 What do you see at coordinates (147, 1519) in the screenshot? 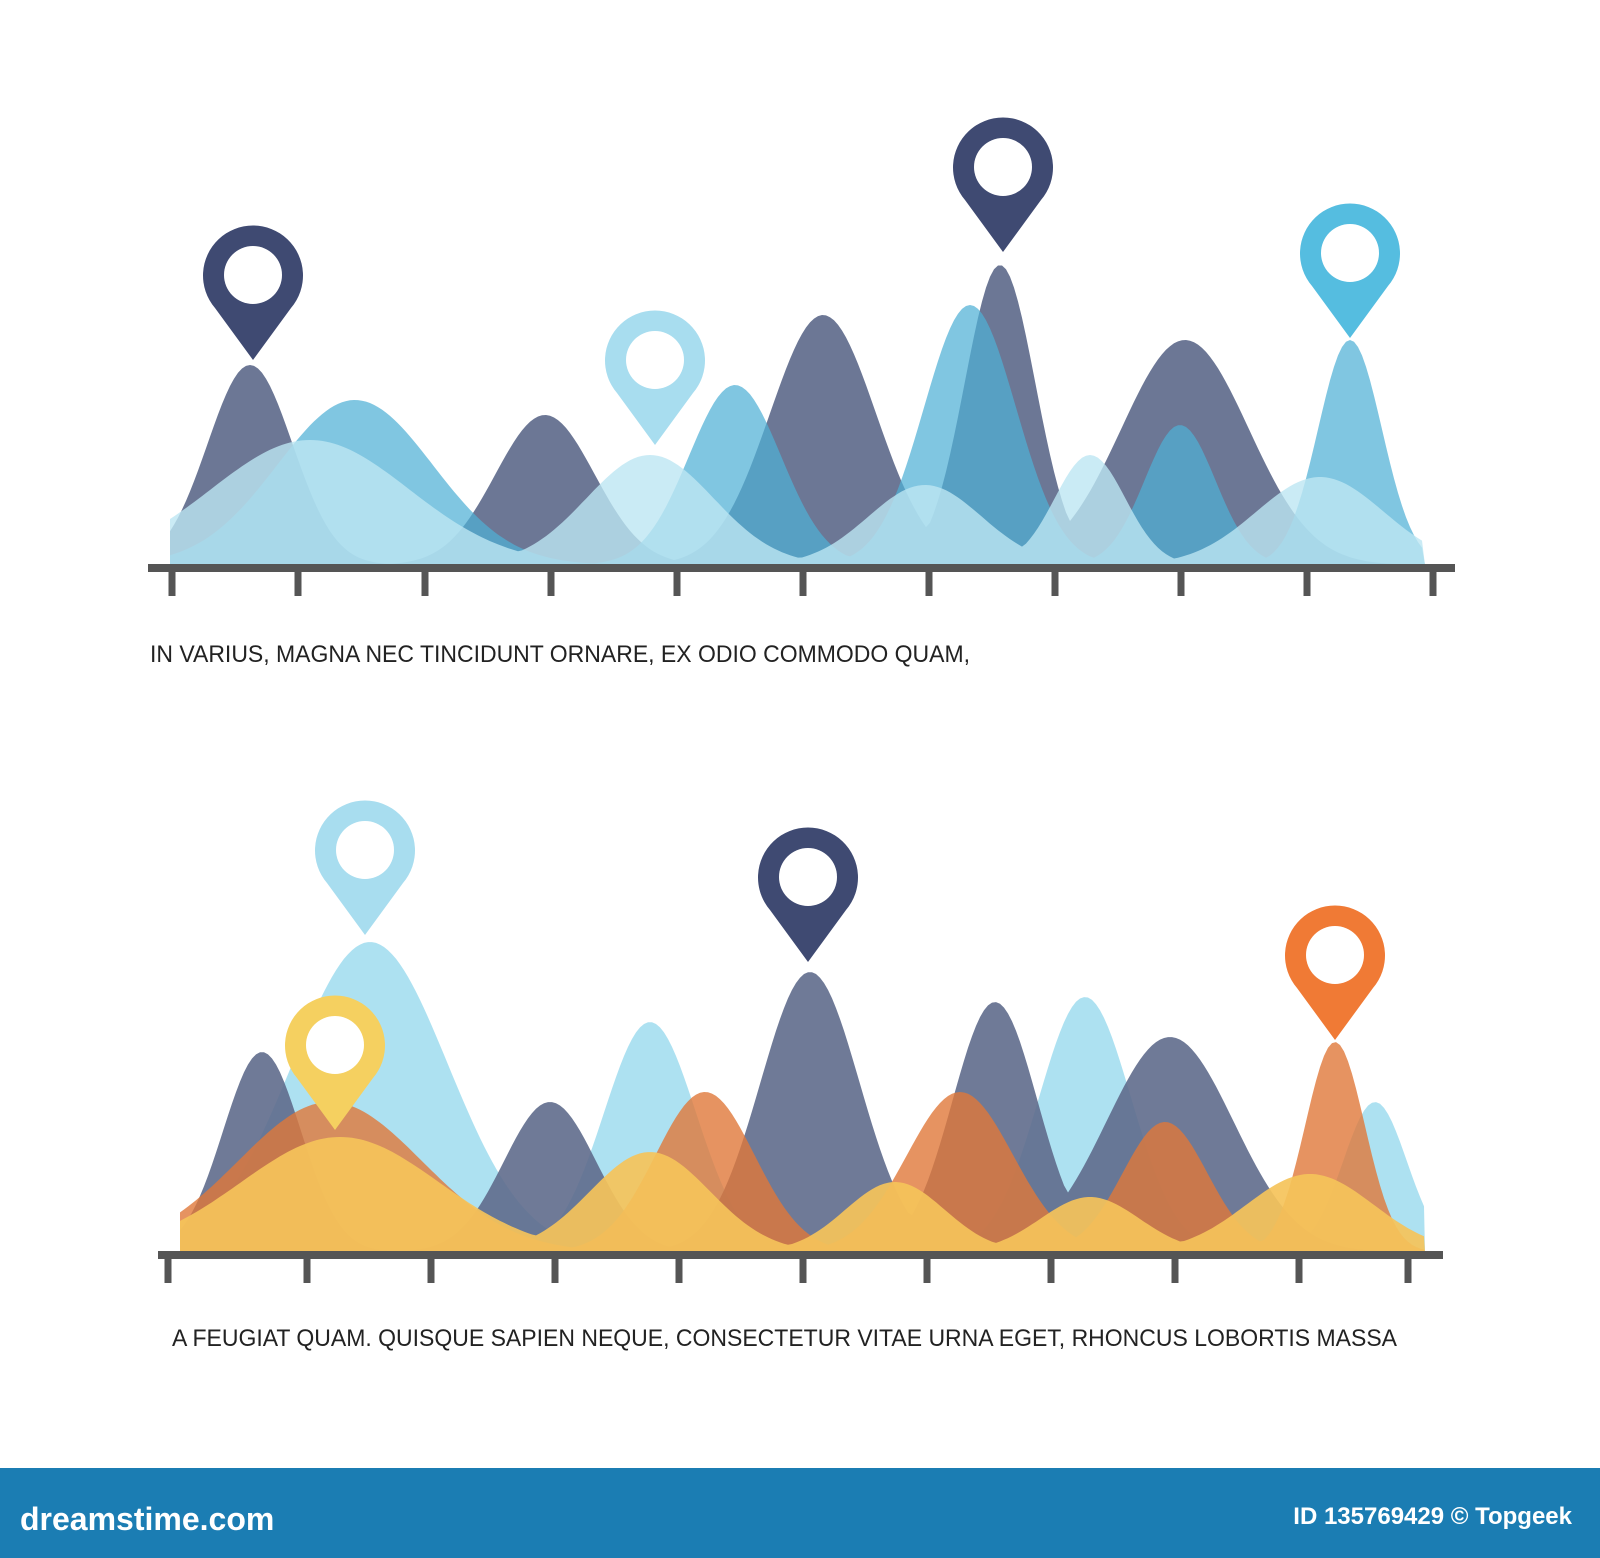
I see `footer-brand: dreamstime.com` at bounding box center [147, 1519].